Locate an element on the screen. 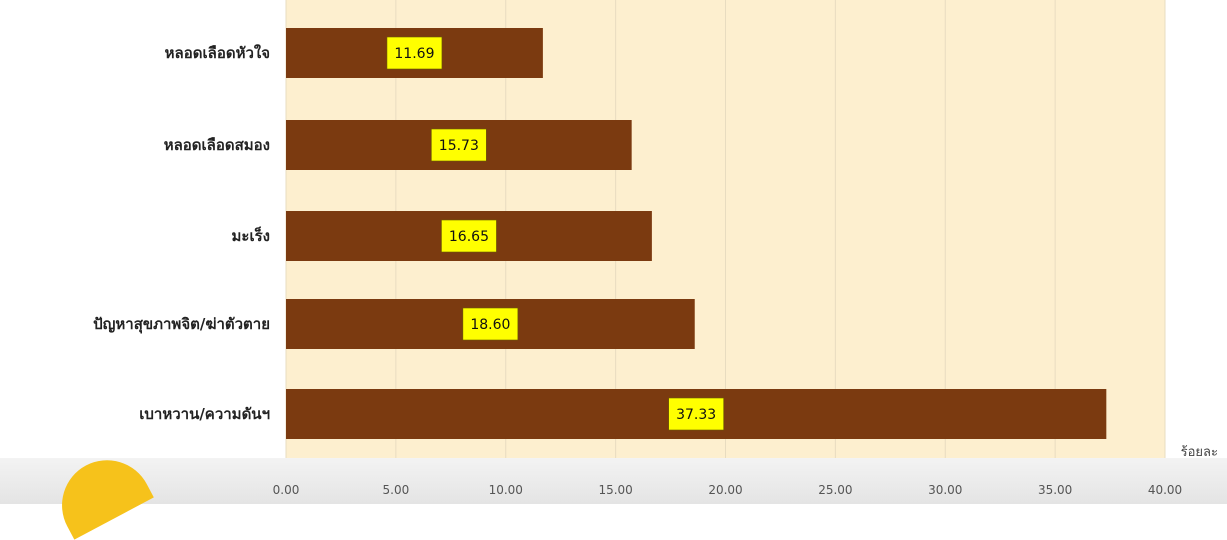 This screenshot has width=1227, height=540. category-label: หลอดเลือดสมอง is located at coordinates (217, 145).